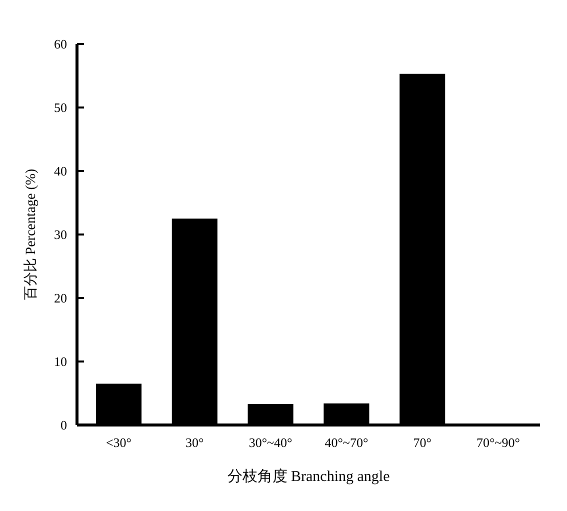  What do you see at coordinates (63, 425) in the screenshot?
I see `y-tick-label: 0` at bounding box center [63, 425].